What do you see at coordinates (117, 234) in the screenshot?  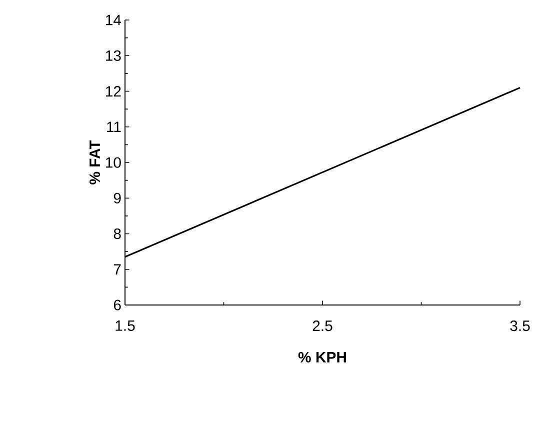 I see `y-tick-label: 8` at bounding box center [117, 234].